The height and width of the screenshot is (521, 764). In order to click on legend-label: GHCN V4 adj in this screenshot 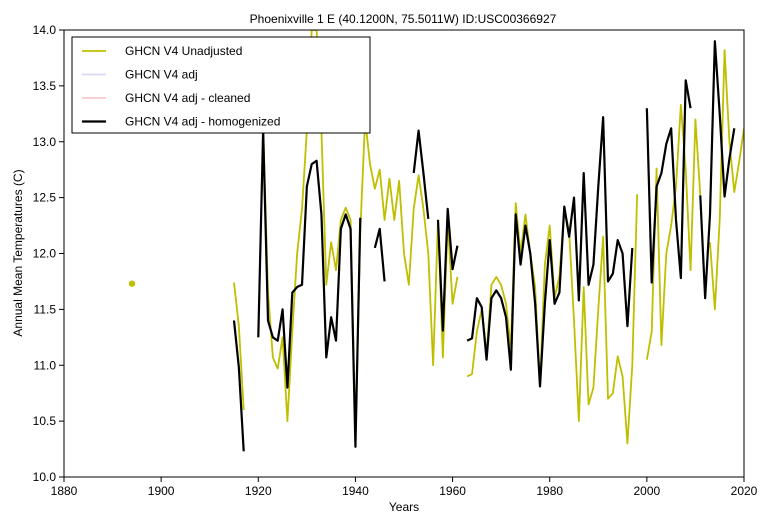, I will do `click(161, 75)`.